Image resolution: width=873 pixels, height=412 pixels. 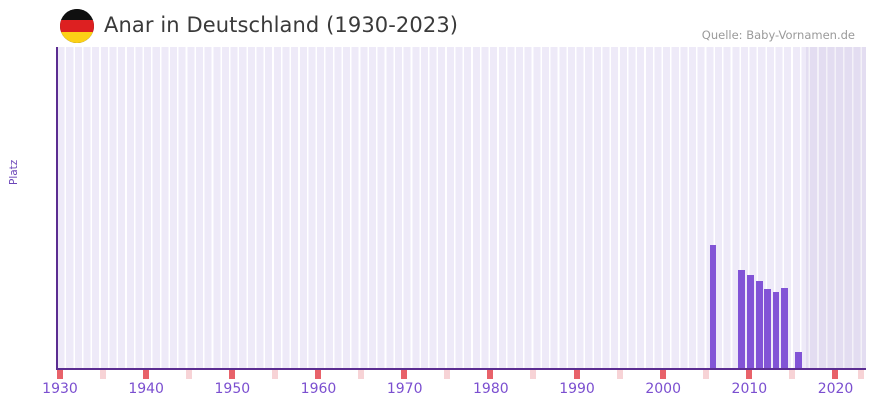 What do you see at coordinates (146, 389) in the screenshot?
I see `x-axis-label-1940: 1940` at bounding box center [146, 389].